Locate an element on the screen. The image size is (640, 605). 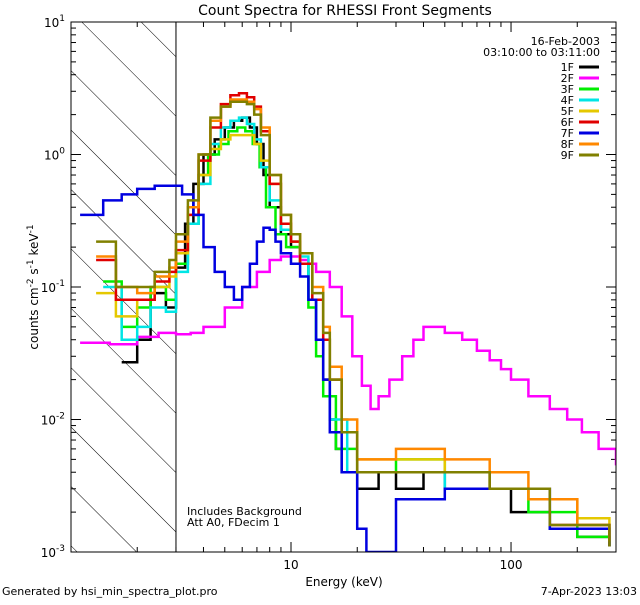
date-label: 16-Feb-2003 is located at coordinates (565, 41).